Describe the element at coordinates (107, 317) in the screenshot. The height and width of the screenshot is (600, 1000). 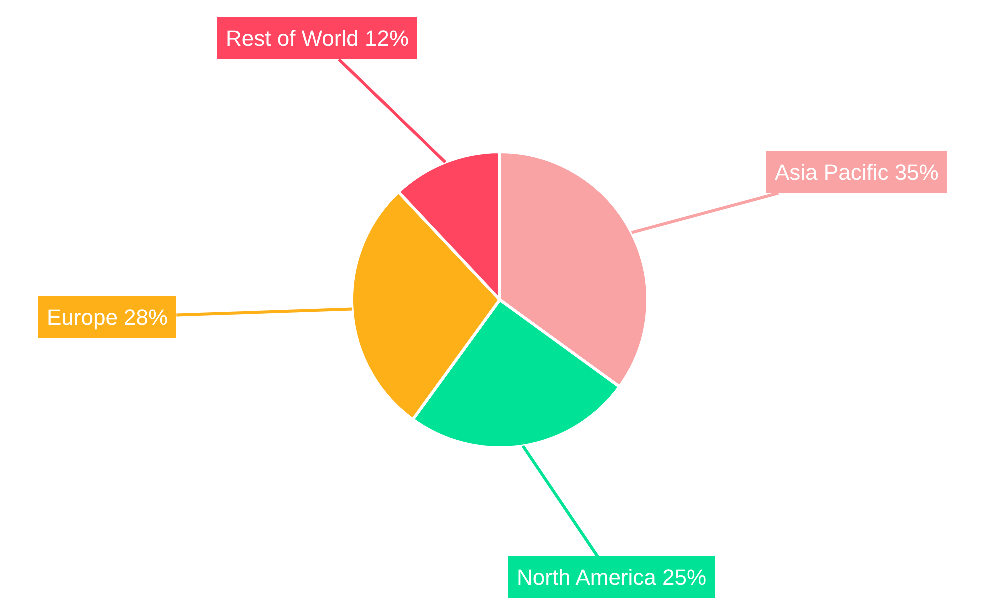
I see `slice-label: Europe 28%` at that location.